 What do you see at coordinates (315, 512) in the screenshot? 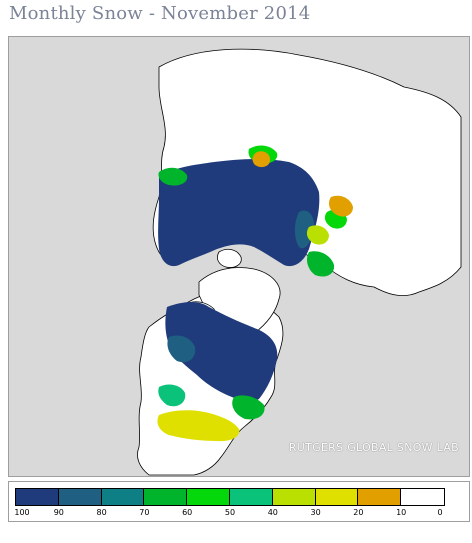
I see `legend-tick-label: 30` at bounding box center [315, 512].